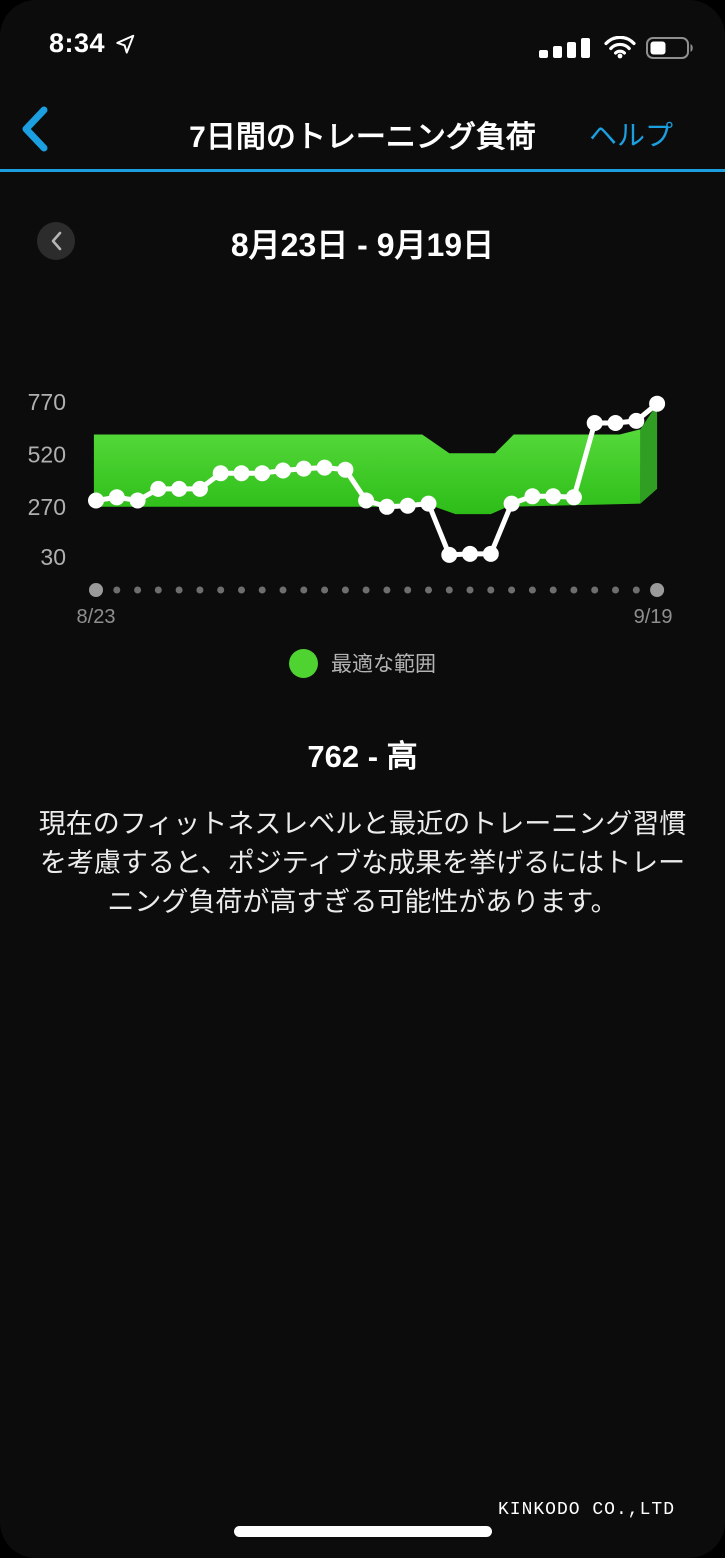 The image size is (725, 1558). I want to click on chevron-left-icon, so click(35, 128).